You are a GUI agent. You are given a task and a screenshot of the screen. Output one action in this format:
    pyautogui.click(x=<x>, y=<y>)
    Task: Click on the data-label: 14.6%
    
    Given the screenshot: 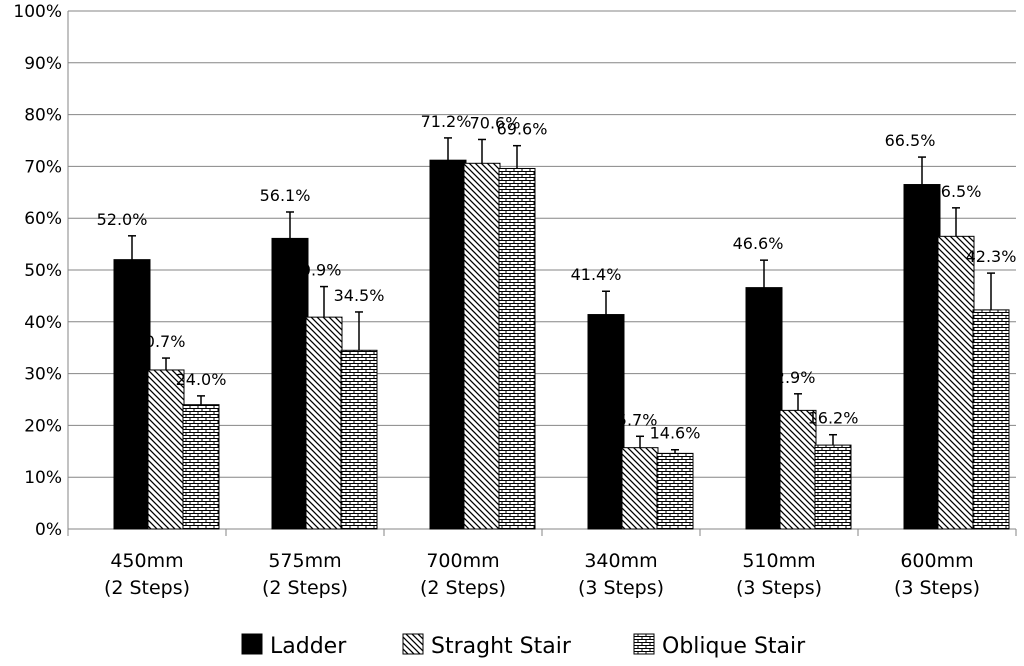 What is the action you would take?
    pyautogui.click(x=675, y=433)
    